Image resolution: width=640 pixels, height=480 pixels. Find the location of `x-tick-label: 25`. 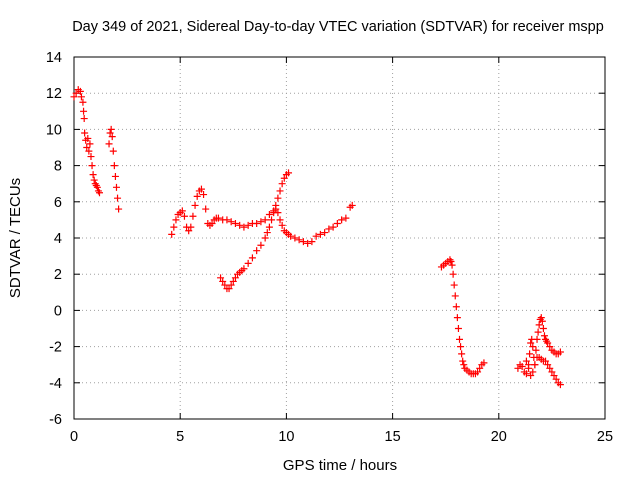

x-tick-label: 25 is located at coordinates (605, 437).